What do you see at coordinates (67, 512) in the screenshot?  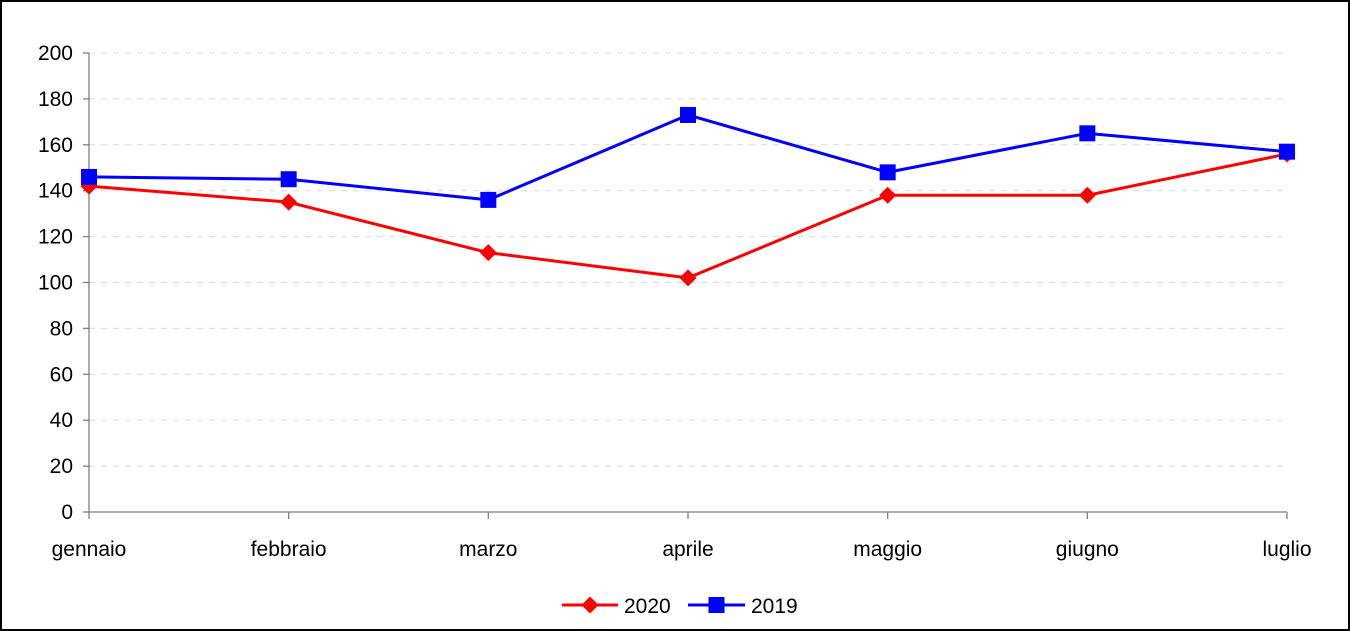 I see `y-tick-label: 0` at bounding box center [67, 512].